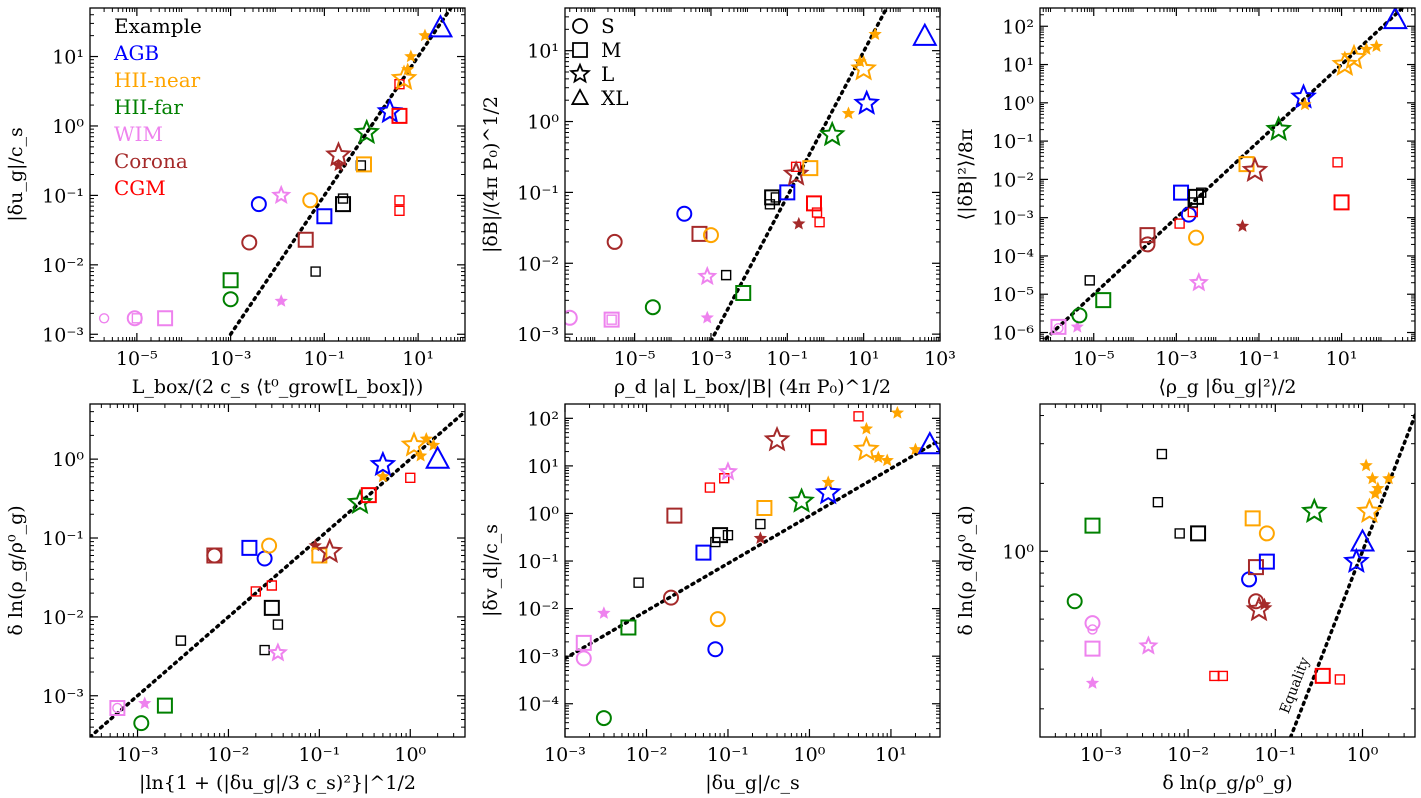 This screenshot has width=1421, height=798. Describe the element at coordinates (278, 387) in the screenshot. I see `x-axis-label: L_box/(2 c_s ⟨t⁰_grow[L_box]⟩)` at that location.